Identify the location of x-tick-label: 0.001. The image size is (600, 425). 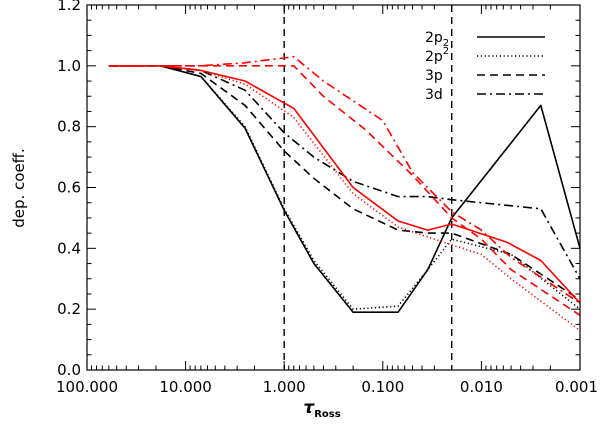
(576, 387).